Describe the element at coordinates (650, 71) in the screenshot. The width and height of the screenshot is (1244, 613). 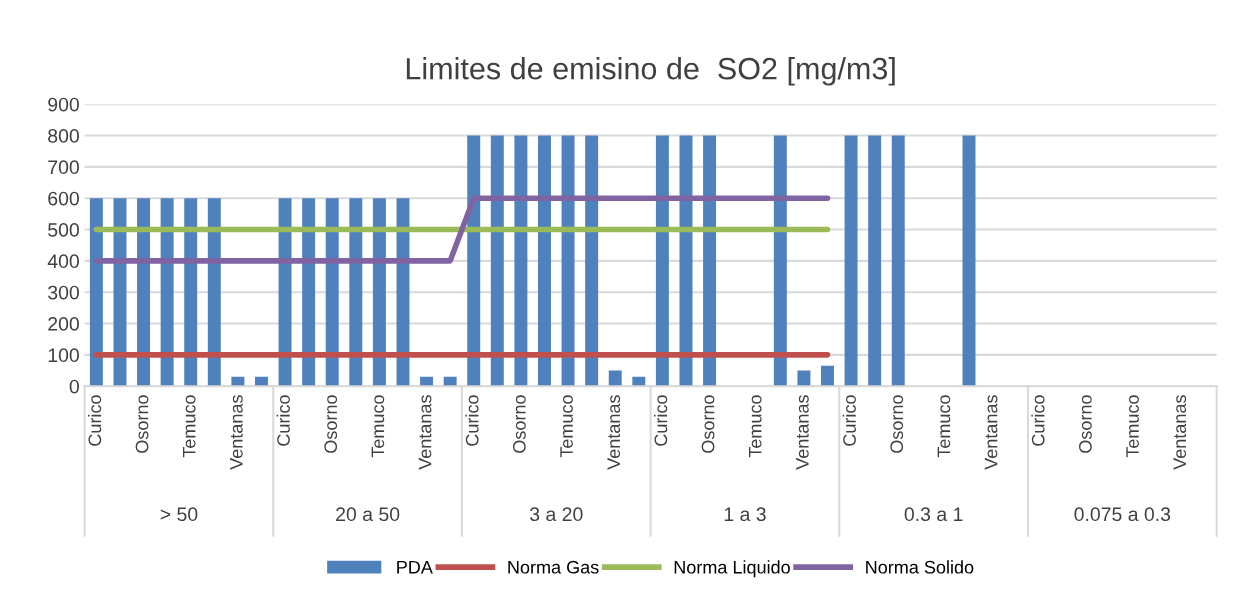
I see `chart-title: Limites de emisino de SO2 [mg/m3]` at that location.